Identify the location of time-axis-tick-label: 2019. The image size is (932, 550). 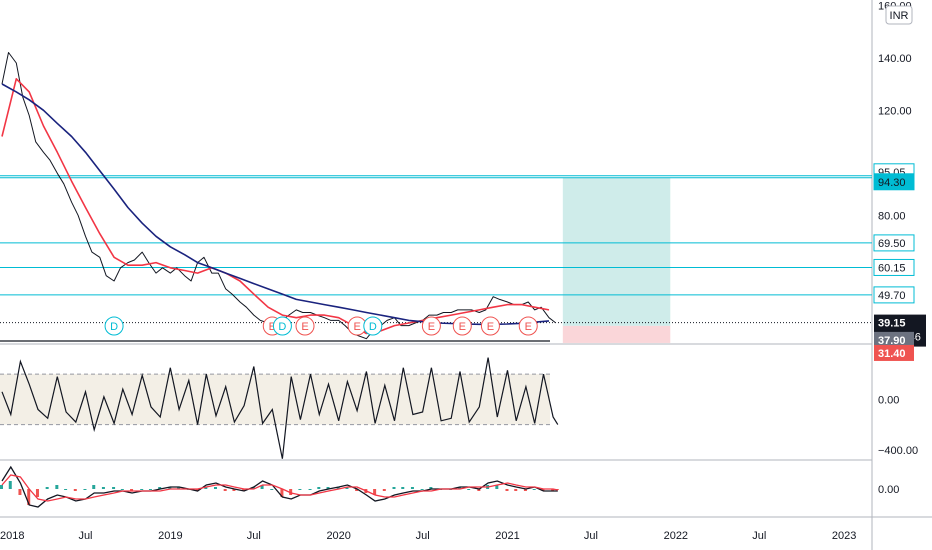
(170, 536).